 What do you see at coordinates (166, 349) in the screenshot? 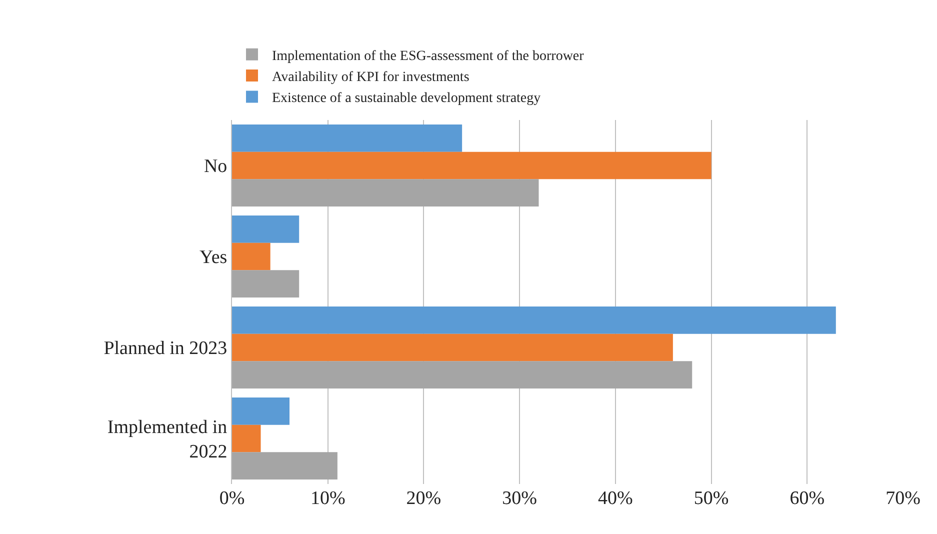
I see `y-tick-label: Planned in 2023` at bounding box center [166, 349].